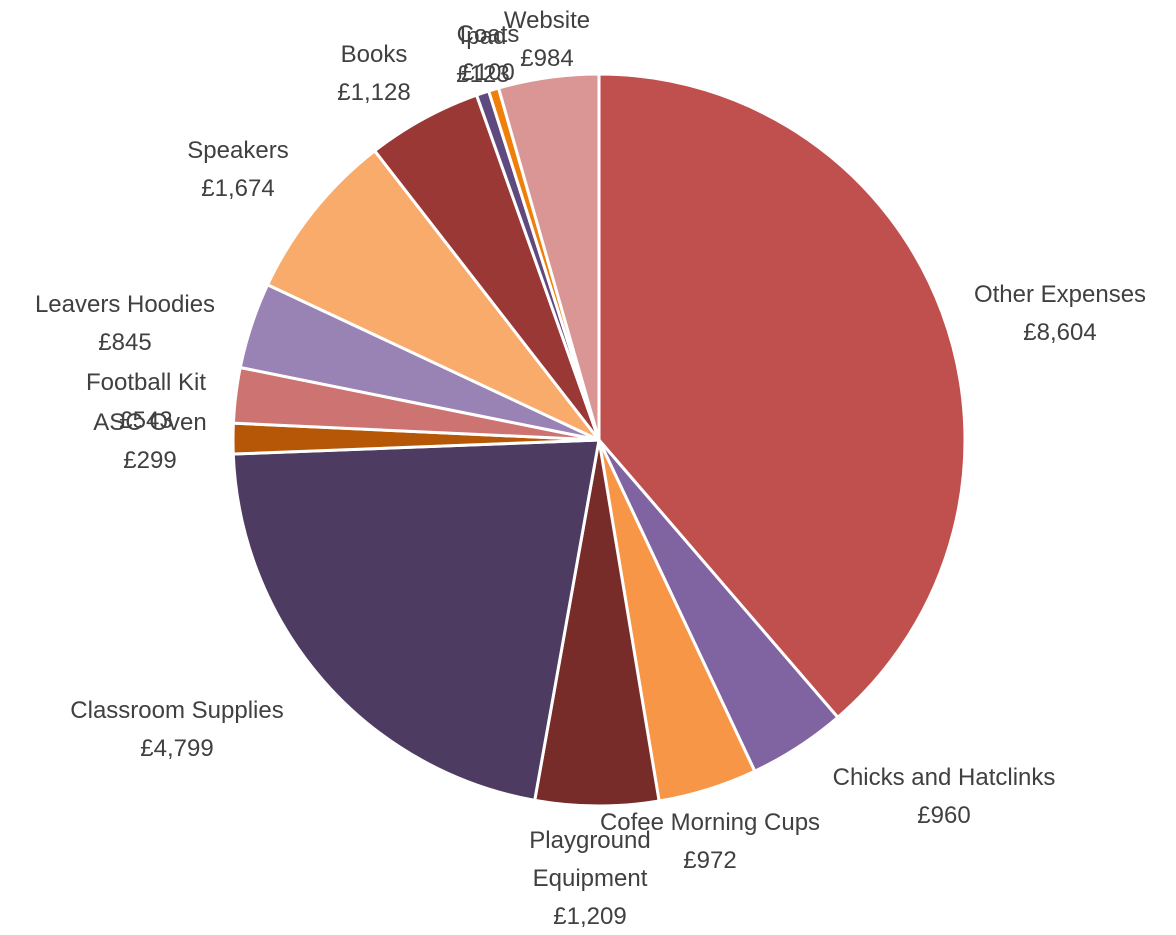  What do you see at coordinates (149, 460) in the screenshot?
I see `slice-value-asc-oven: £299` at bounding box center [149, 460].